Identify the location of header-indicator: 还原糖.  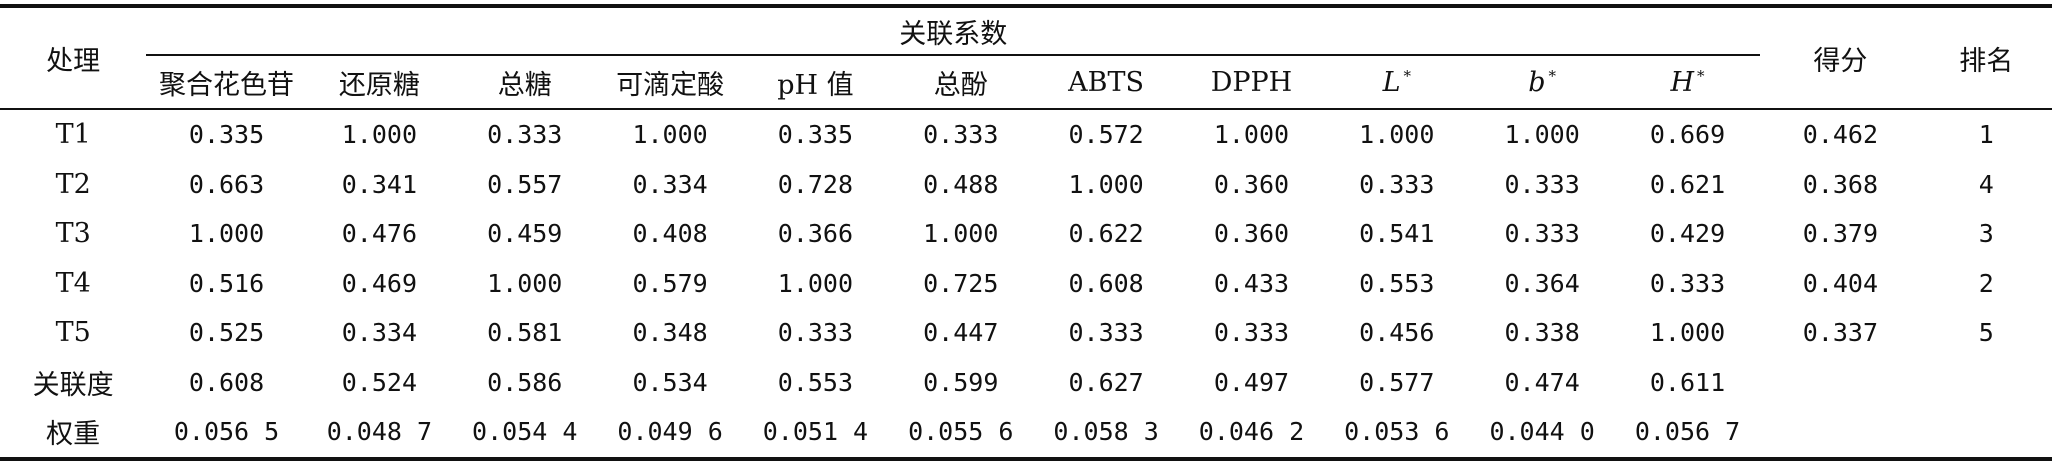
(379, 82).